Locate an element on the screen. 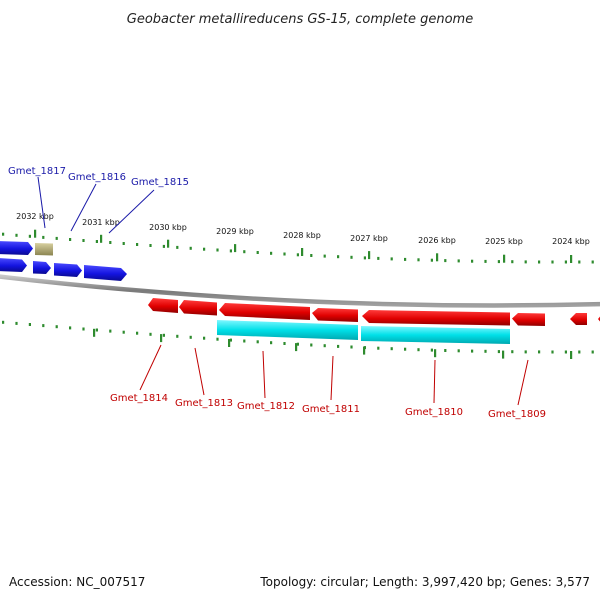 The width and height of the screenshot is (600, 605). forward-strand-genes is located at coordinates (63, 261).